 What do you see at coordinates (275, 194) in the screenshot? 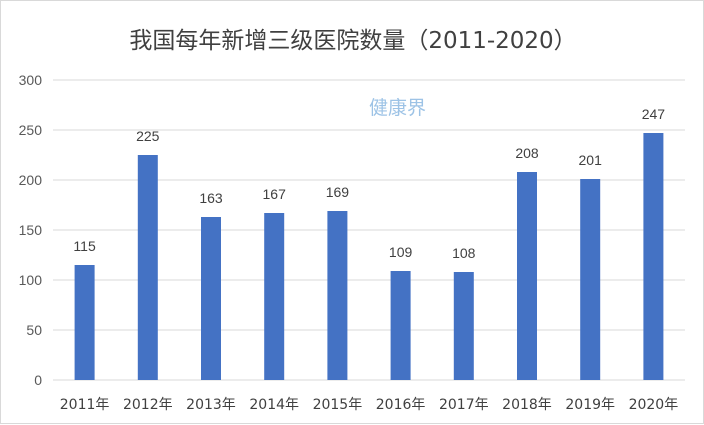
I see `data-label: 167` at bounding box center [275, 194].